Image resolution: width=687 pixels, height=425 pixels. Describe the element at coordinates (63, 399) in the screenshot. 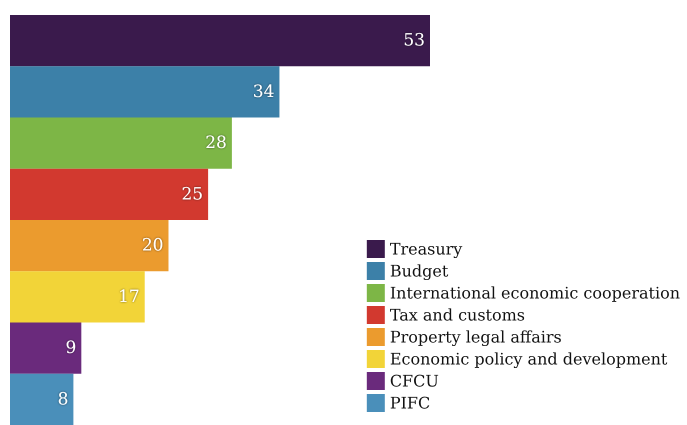

I see `data-label: 8` at that location.